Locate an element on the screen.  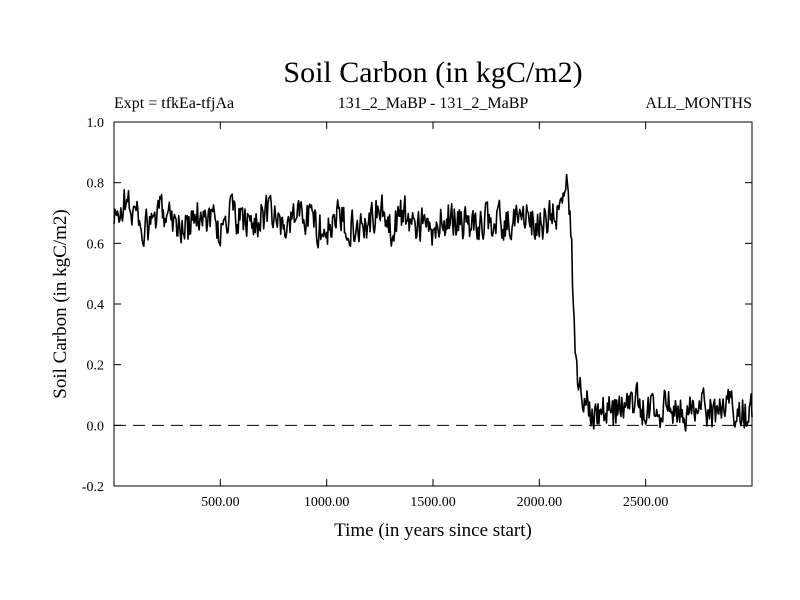
run-label: 131_2_MaBP - 131_2_MaBP is located at coordinates (433, 103).